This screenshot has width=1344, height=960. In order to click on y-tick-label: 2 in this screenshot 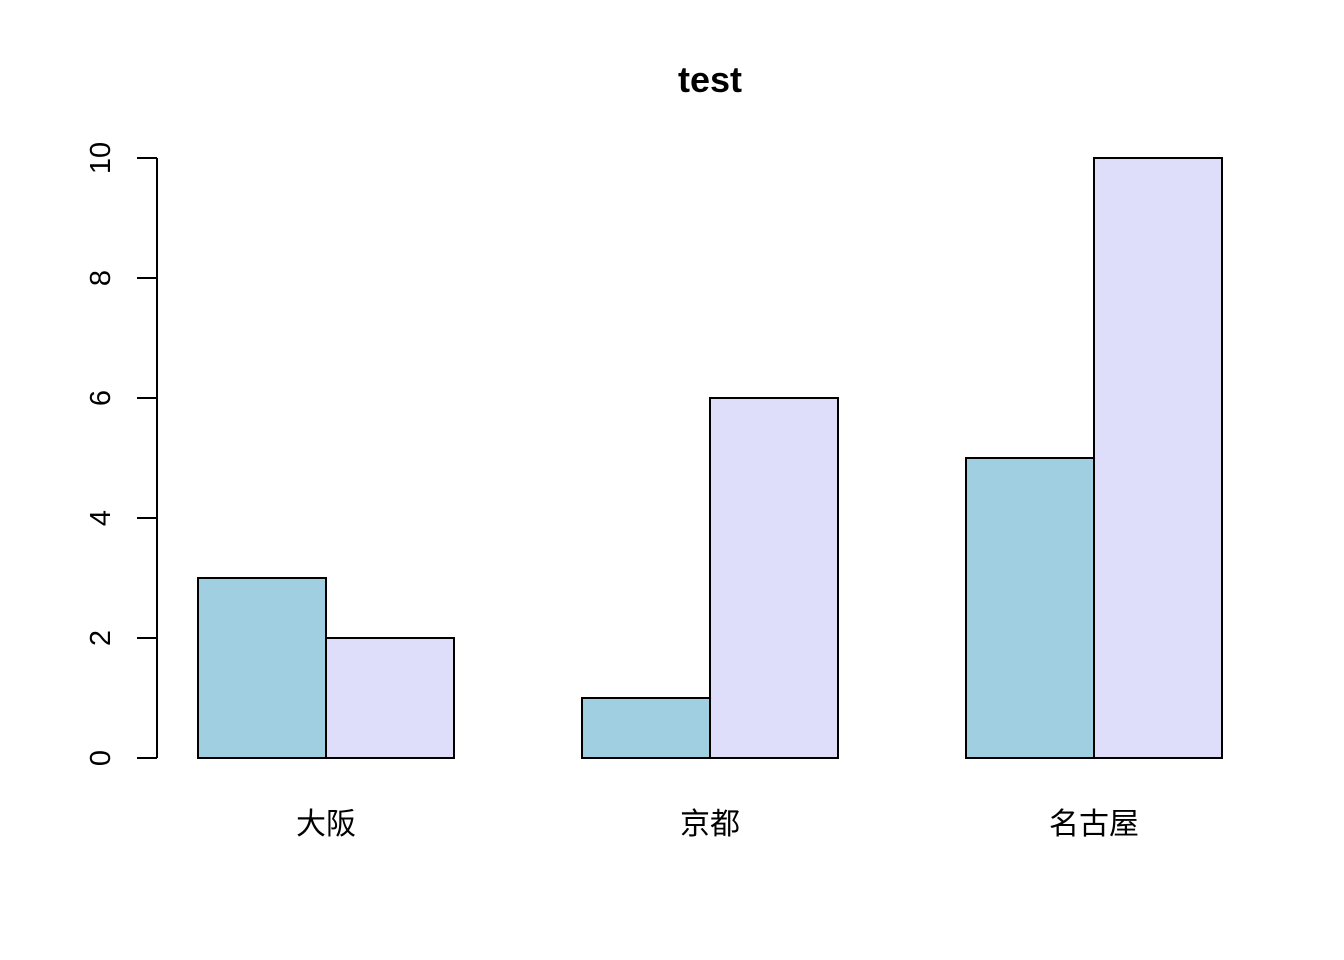, I will do `click(101, 638)`.